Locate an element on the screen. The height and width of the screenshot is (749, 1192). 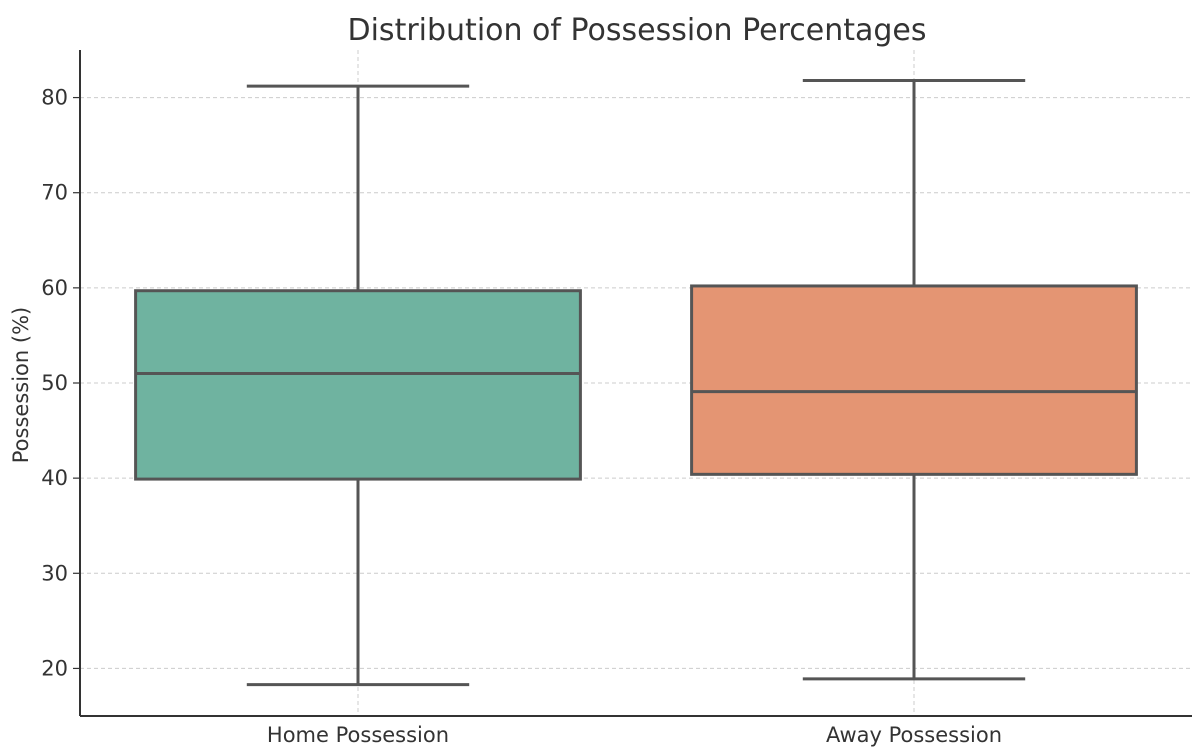
y-tick-label: 80 is located at coordinates (54, 98).